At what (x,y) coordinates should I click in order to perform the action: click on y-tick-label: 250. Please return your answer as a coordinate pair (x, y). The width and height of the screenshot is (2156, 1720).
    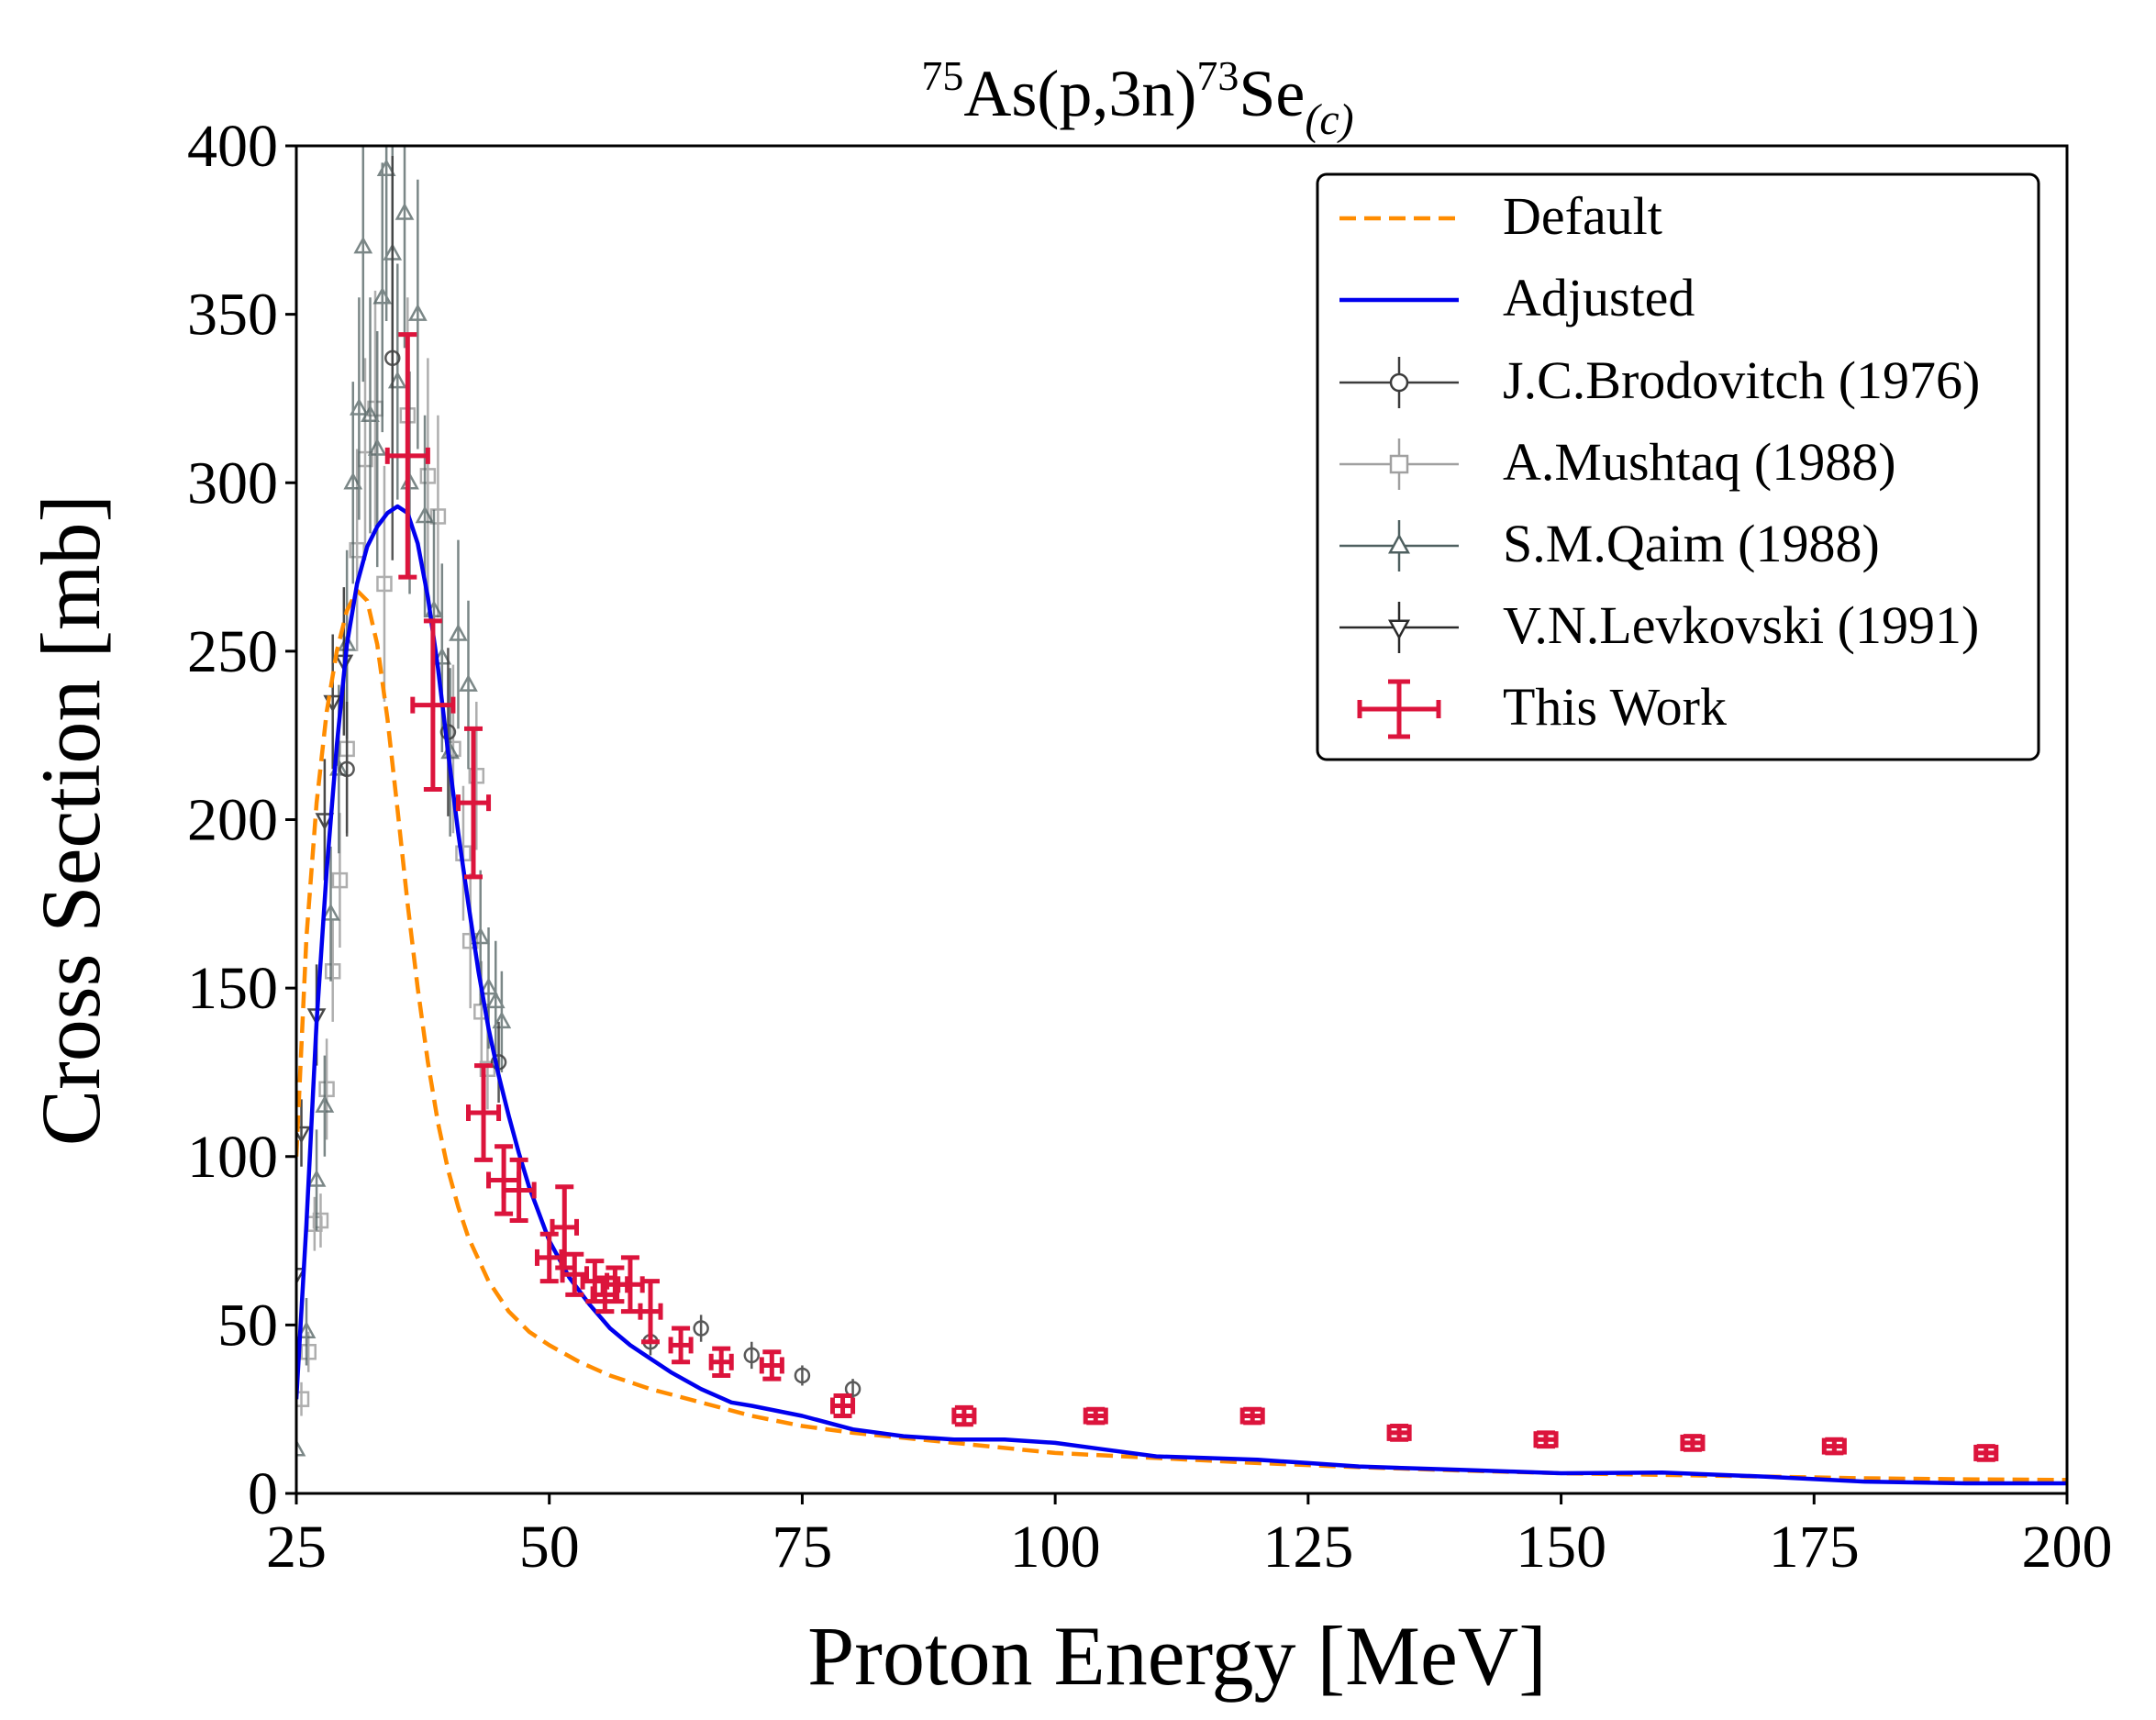
    Looking at the image, I should click on (232, 651).